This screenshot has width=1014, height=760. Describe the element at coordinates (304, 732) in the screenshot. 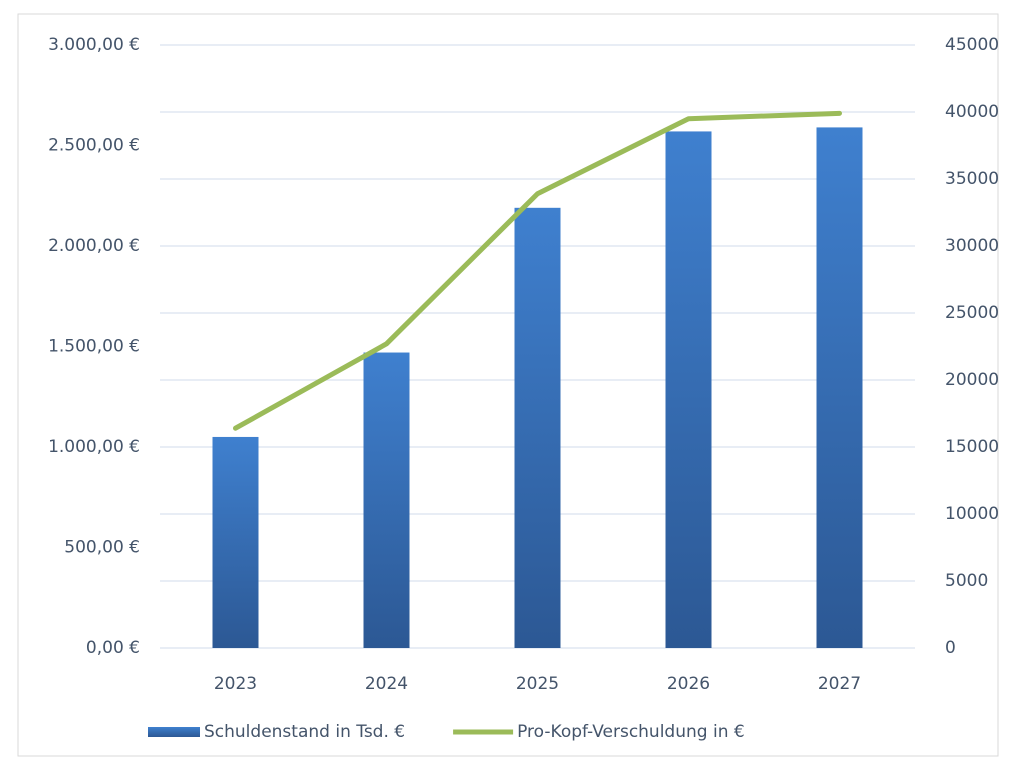

I see `legend-label: Schuldenstand in Tsd. €` at that location.